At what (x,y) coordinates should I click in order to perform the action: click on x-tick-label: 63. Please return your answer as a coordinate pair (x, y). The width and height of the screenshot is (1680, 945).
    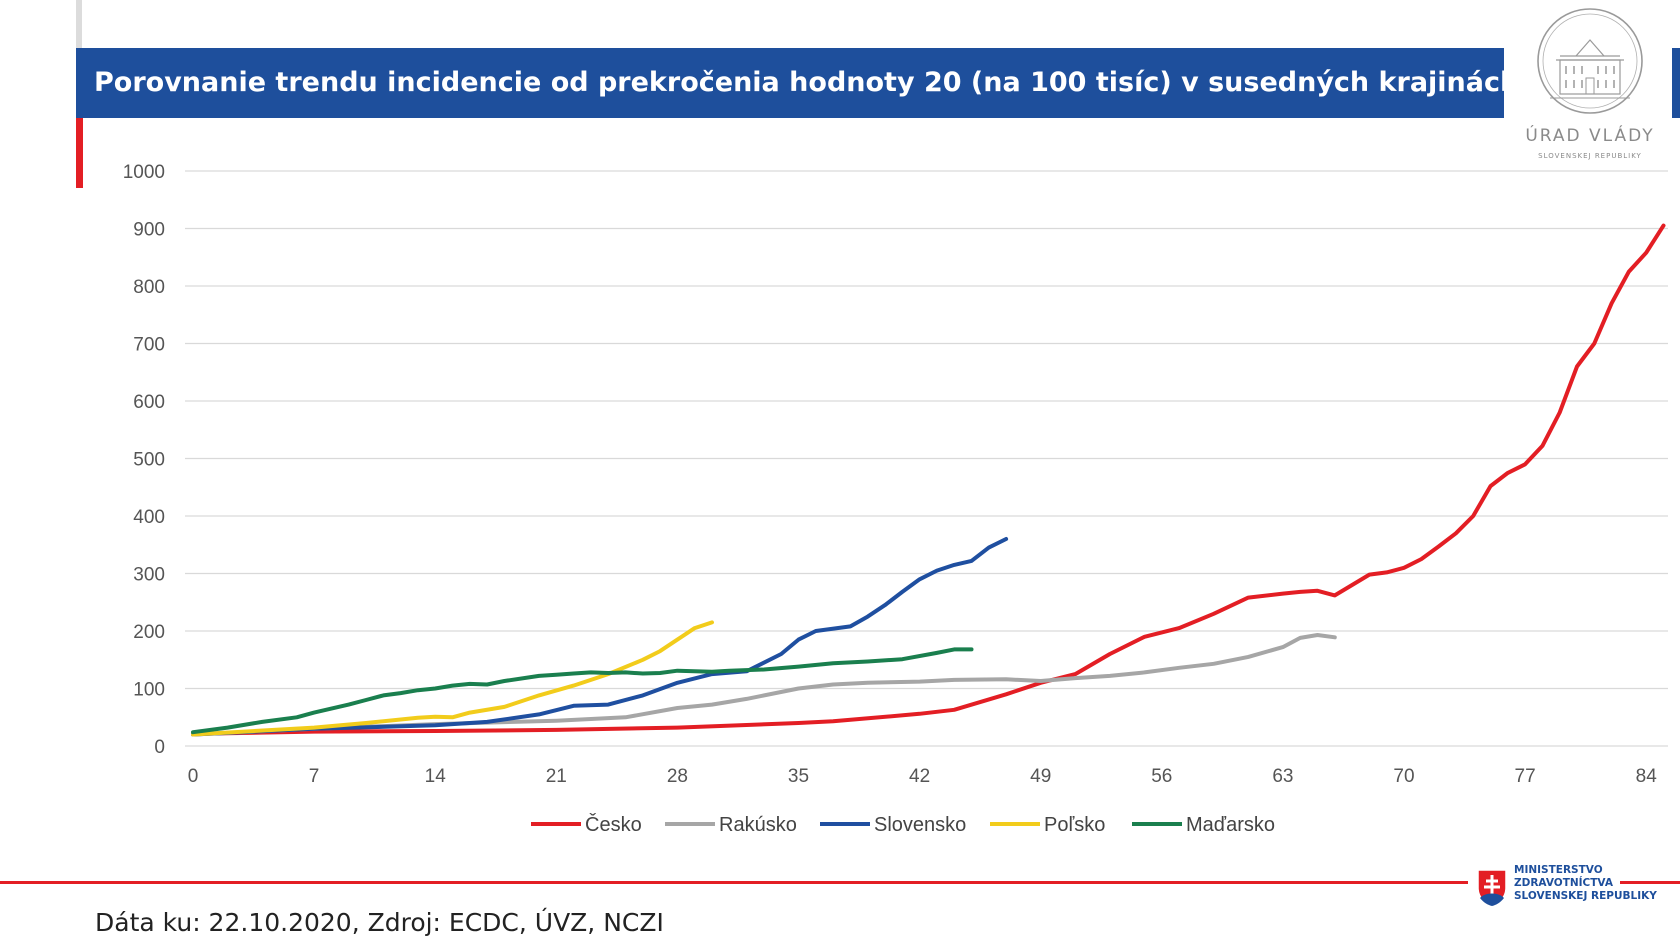
    Looking at the image, I should click on (1282, 776).